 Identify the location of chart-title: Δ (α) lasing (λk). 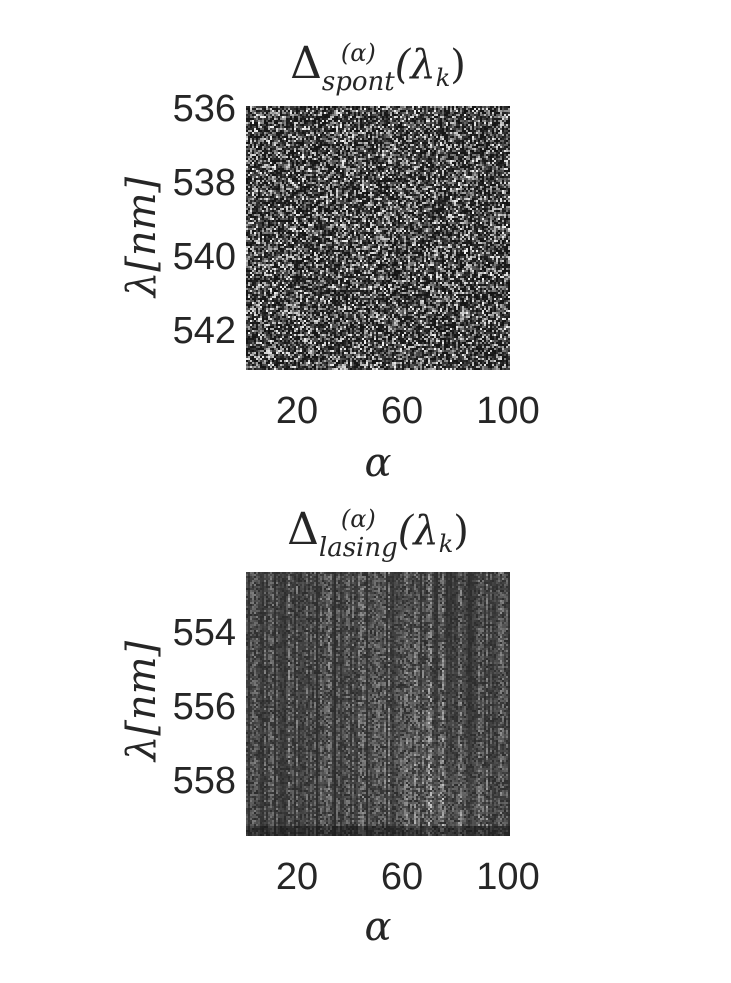
(378, 532).